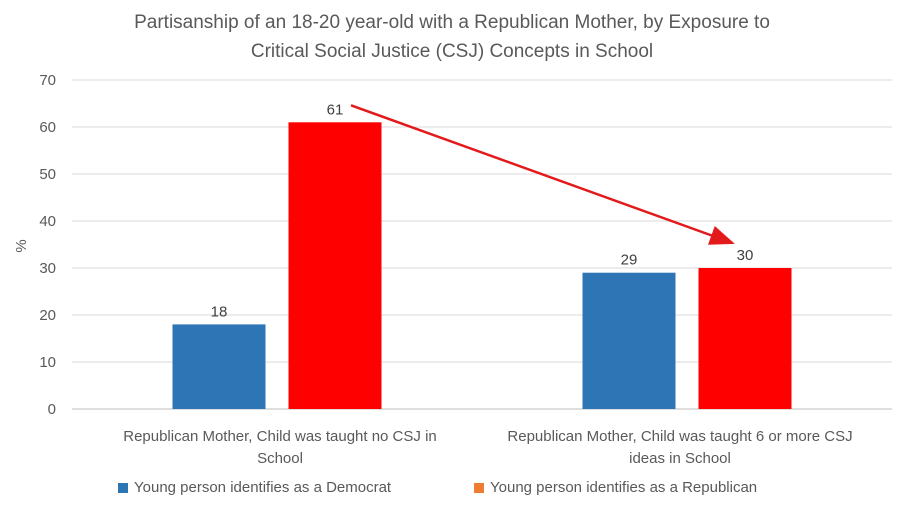 The width and height of the screenshot is (904, 508). Describe the element at coordinates (745, 255) in the screenshot. I see `data-label: 30` at that location.